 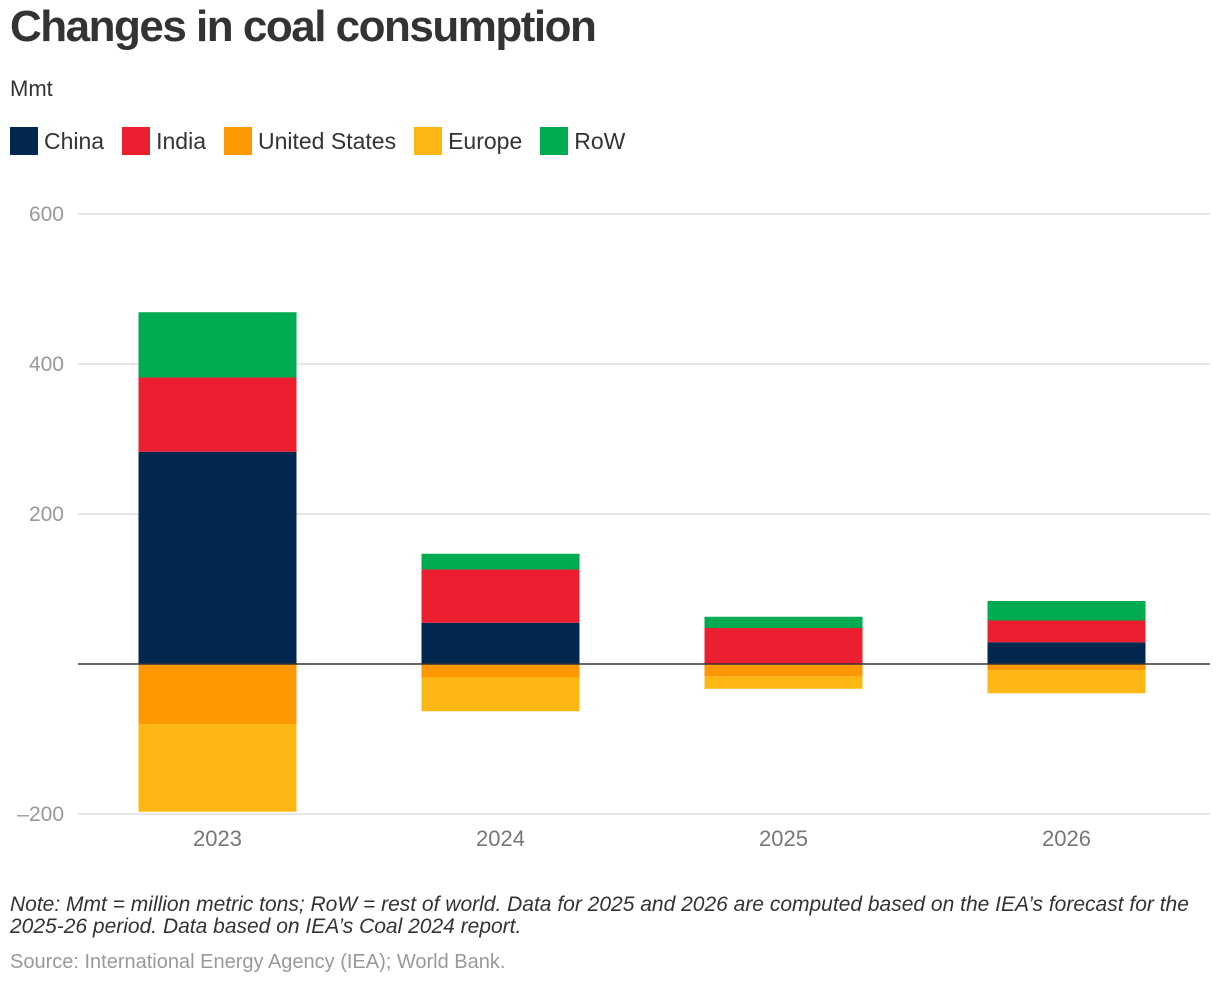 What do you see at coordinates (217, 345) in the screenshot?
I see `bar-2023-row` at bounding box center [217, 345].